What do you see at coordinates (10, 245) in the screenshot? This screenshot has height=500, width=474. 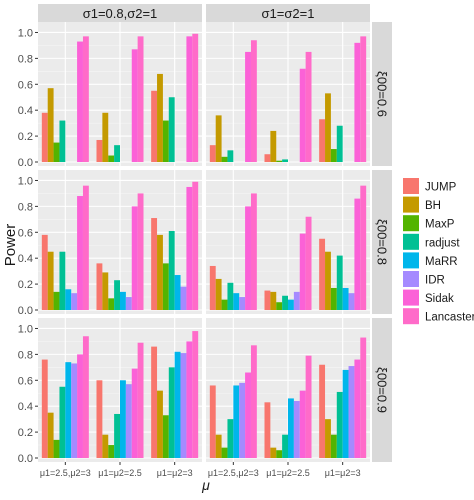 I see `y-axis-title: Power` at bounding box center [10, 245].